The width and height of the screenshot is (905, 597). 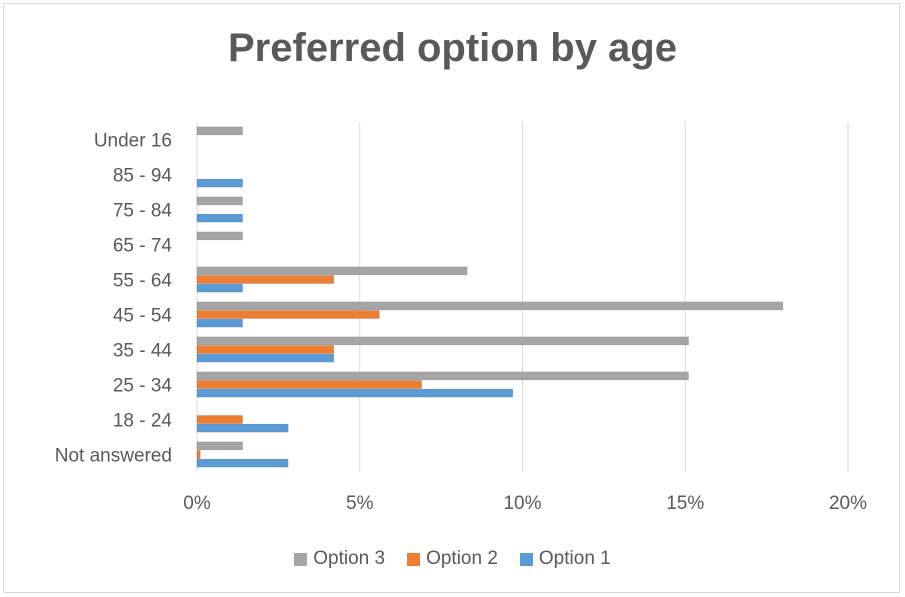 What do you see at coordinates (143, 316) in the screenshot?
I see `category-label: 45 - 54` at bounding box center [143, 316].